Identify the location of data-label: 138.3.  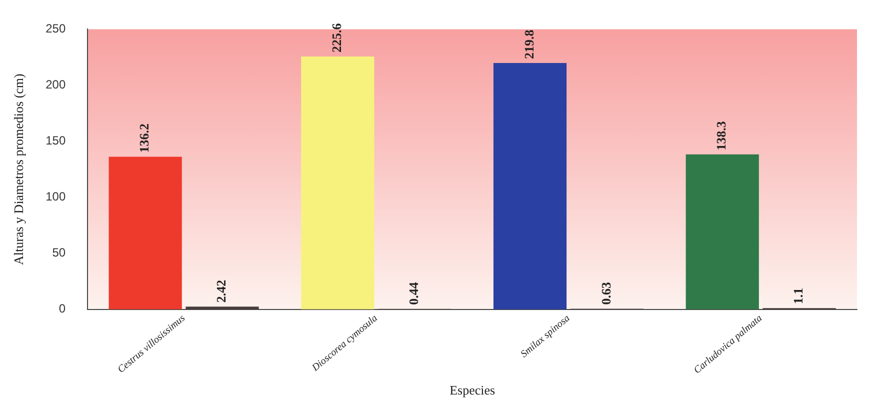
(721, 135).